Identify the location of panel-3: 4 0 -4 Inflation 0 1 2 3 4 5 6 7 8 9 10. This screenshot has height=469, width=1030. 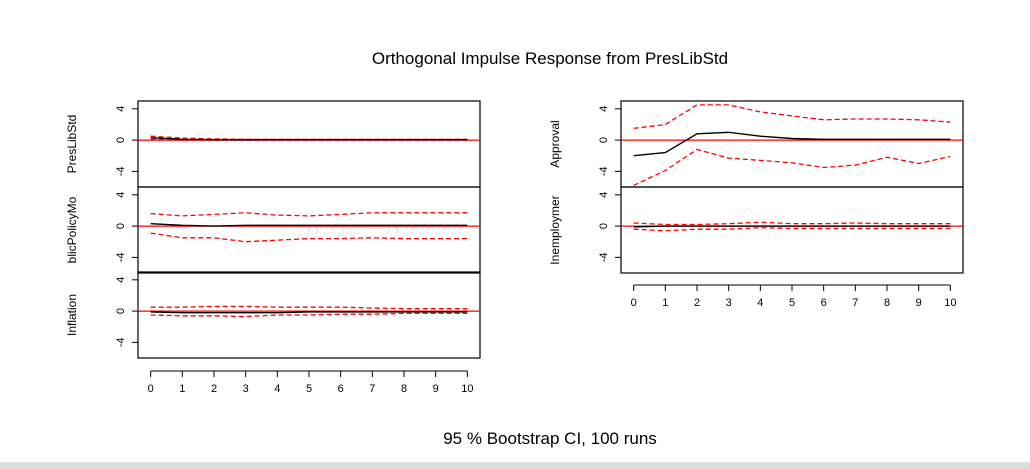
(273, 333).